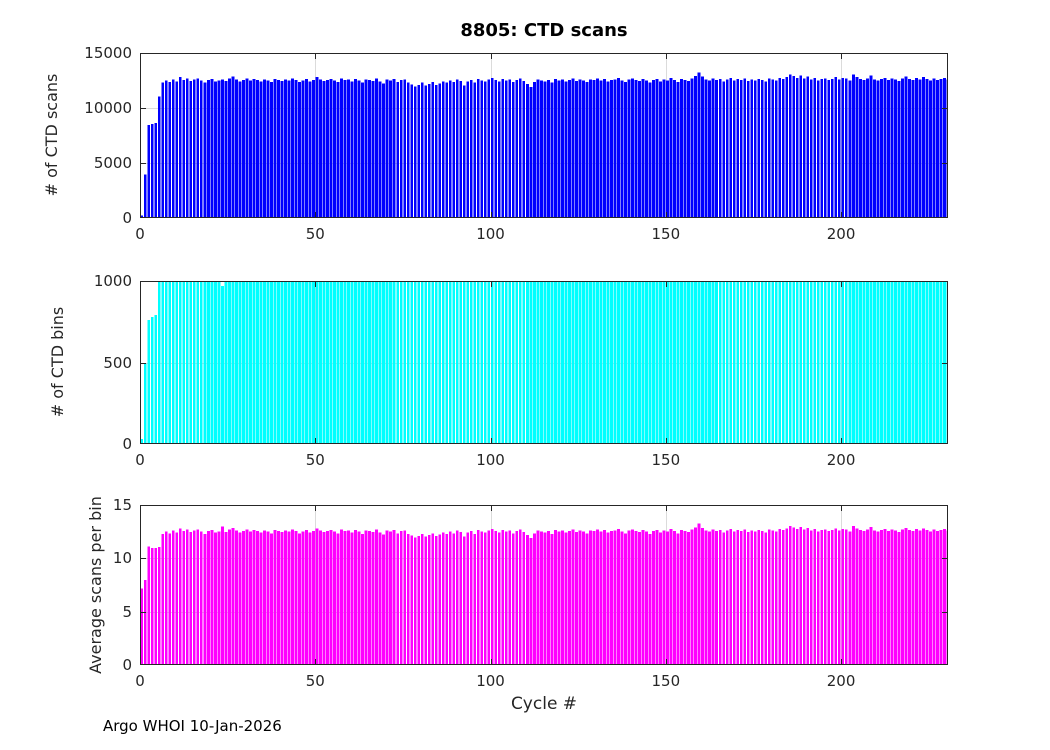 This screenshot has width=1050, height=750. What do you see at coordinates (666, 460) in the screenshot?
I see `ctd-bins-xtick-150: 150` at bounding box center [666, 460].